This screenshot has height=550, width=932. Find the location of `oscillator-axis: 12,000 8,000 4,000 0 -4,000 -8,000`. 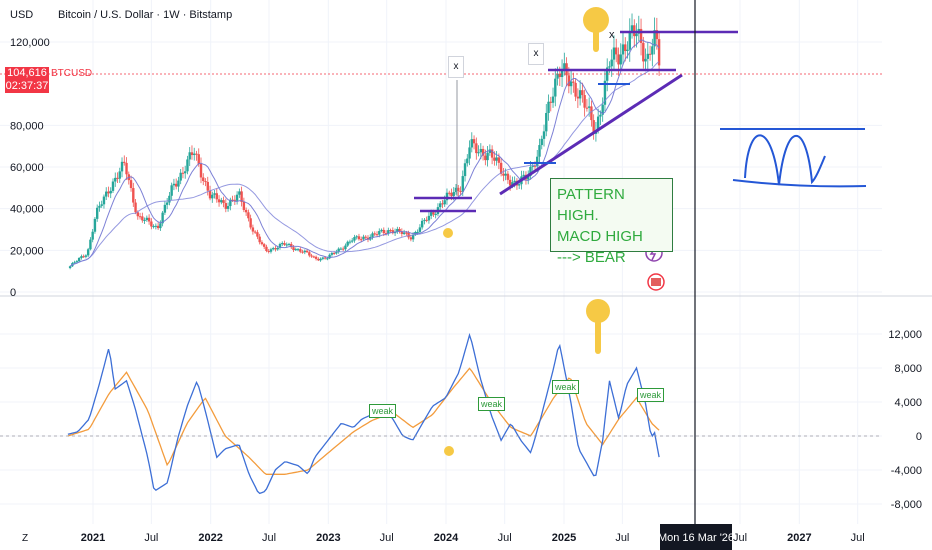

oscillator-axis: 12,000 8,000 4,000 0 -4,000 -8,000 is located at coordinates (905, 420).